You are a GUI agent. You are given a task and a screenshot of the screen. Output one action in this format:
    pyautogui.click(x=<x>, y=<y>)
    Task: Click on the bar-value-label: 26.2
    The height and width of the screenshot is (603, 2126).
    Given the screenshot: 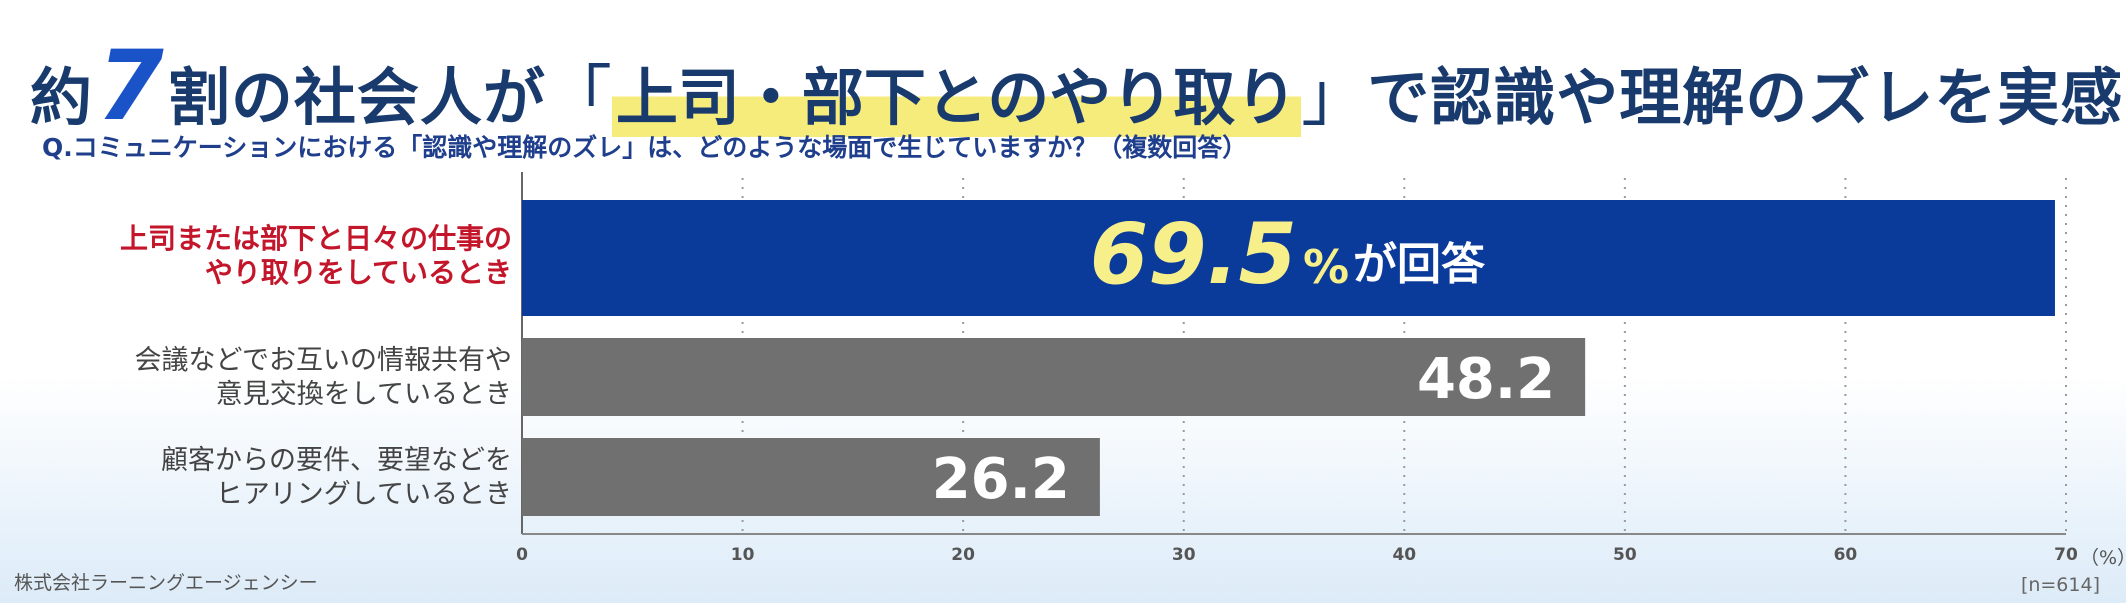 What is the action you would take?
    pyautogui.click(x=1001, y=479)
    